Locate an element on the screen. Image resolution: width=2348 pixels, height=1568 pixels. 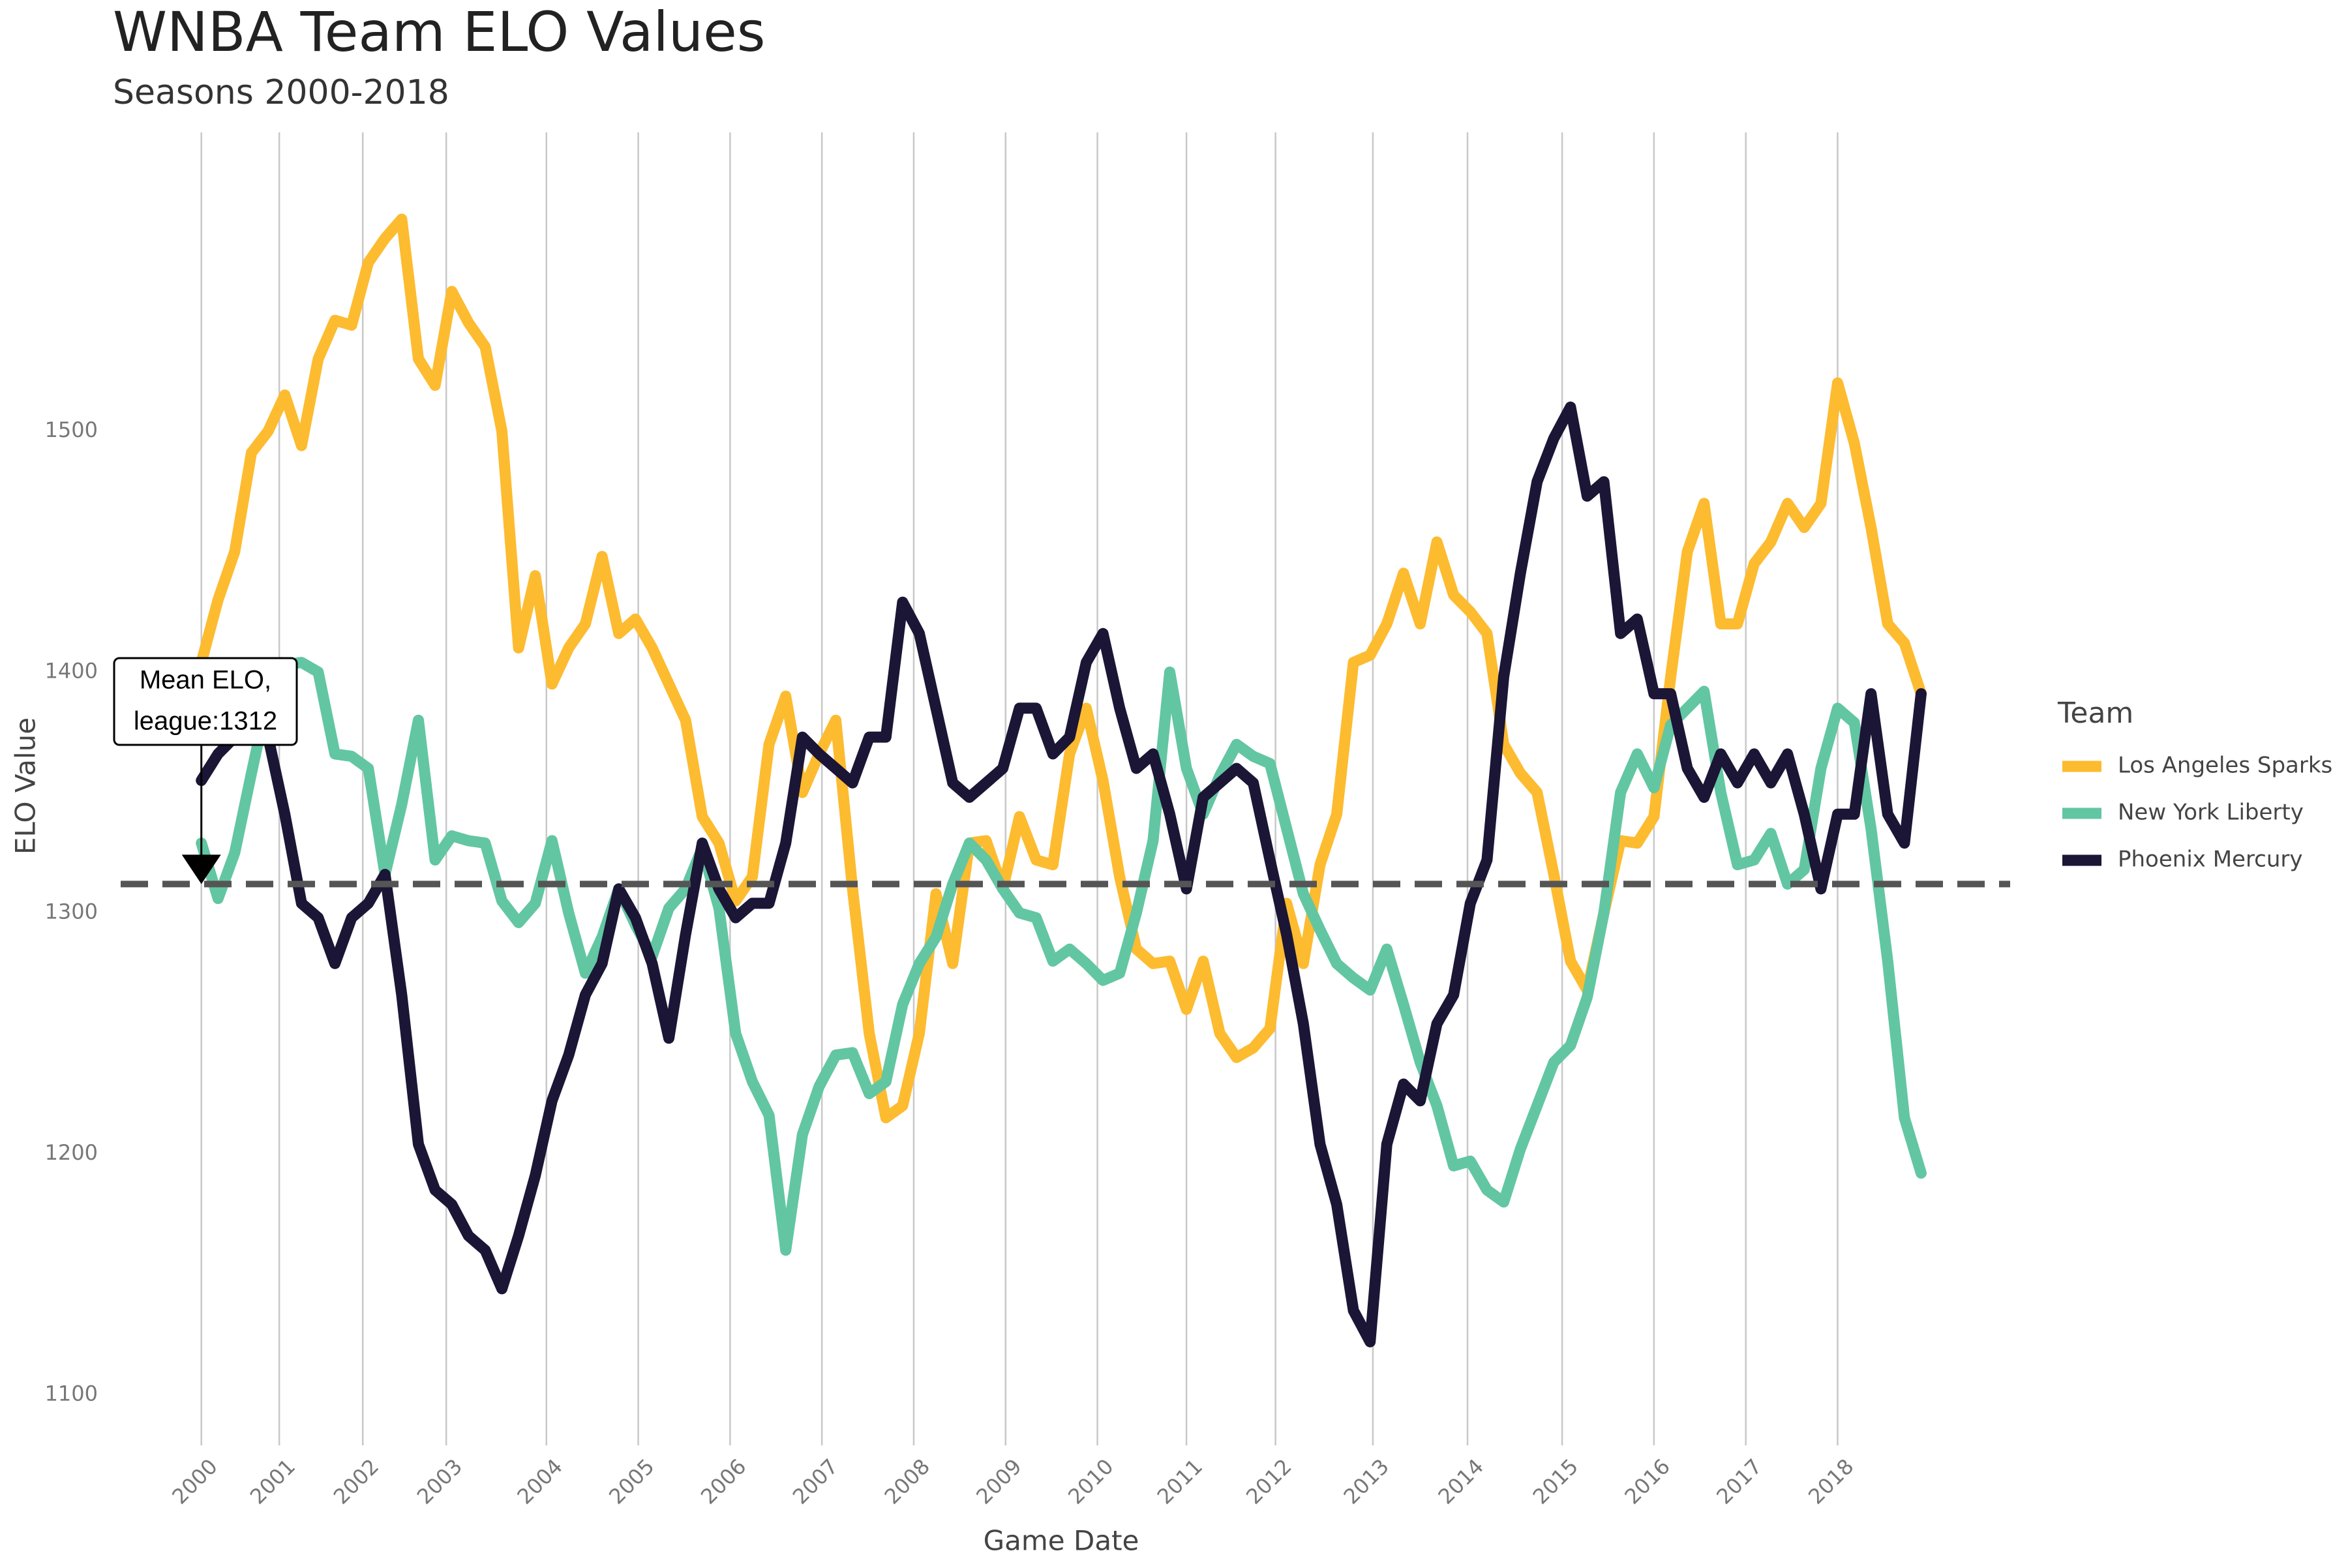
x-tick-label: 2005 is located at coordinates (632, 1481).